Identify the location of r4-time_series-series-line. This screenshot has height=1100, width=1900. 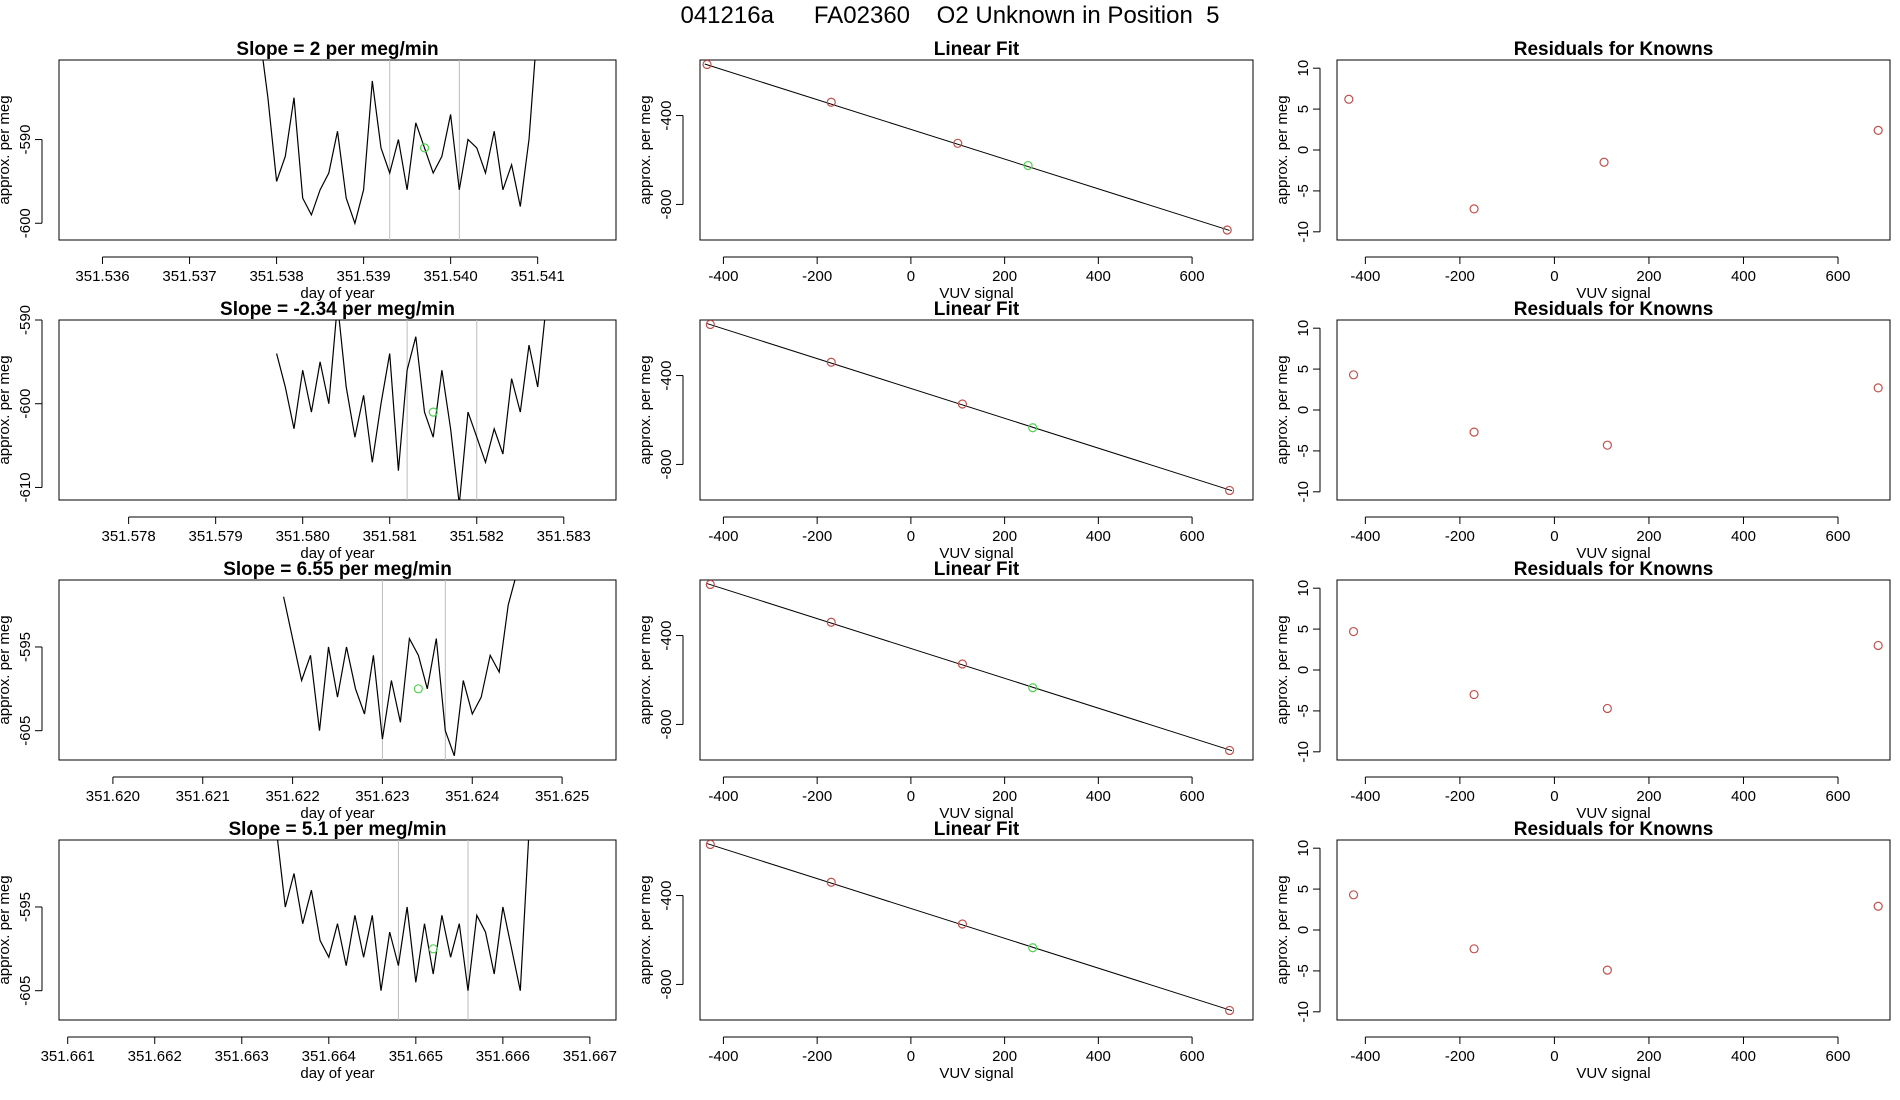
(403, 915).